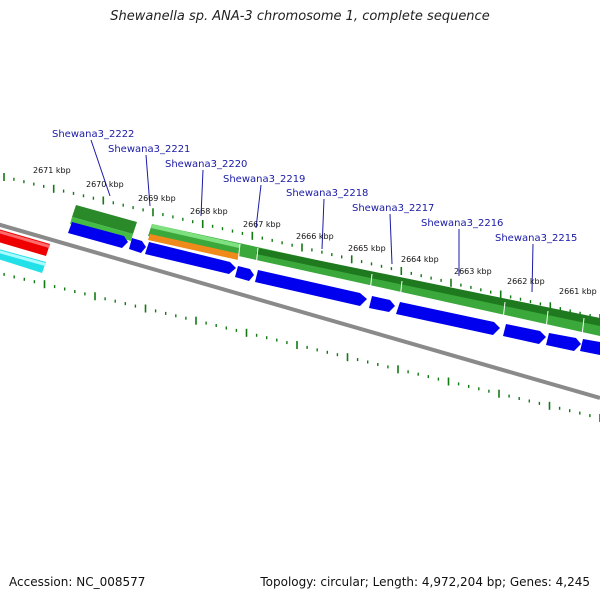 The image size is (600, 600). I want to click on tick-label-2666: 2666 kbp, so click(315, 236).